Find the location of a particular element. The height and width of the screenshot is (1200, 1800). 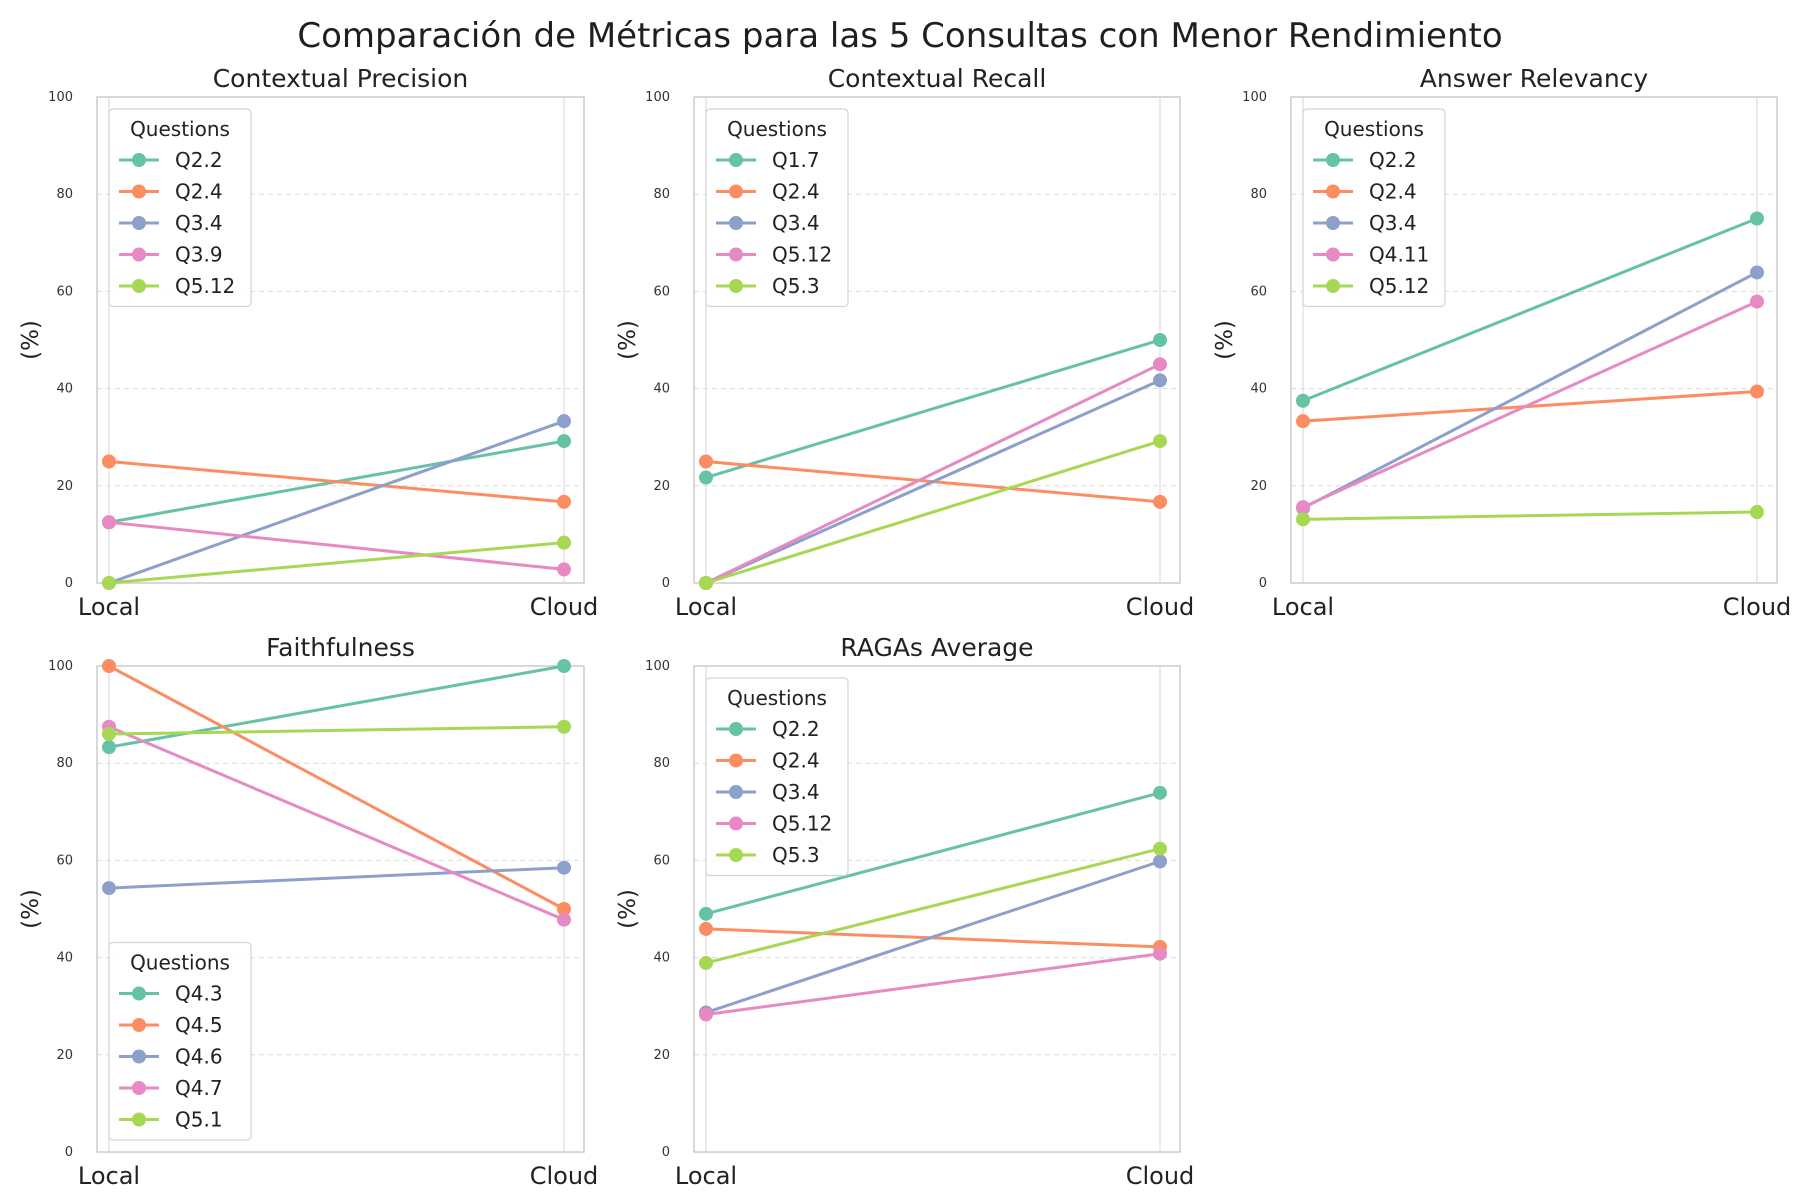

legend: Questions Q2.2 Q2.4 Q3.4 Q4.11 Q5.12 is located at coordinates (1374, 208).